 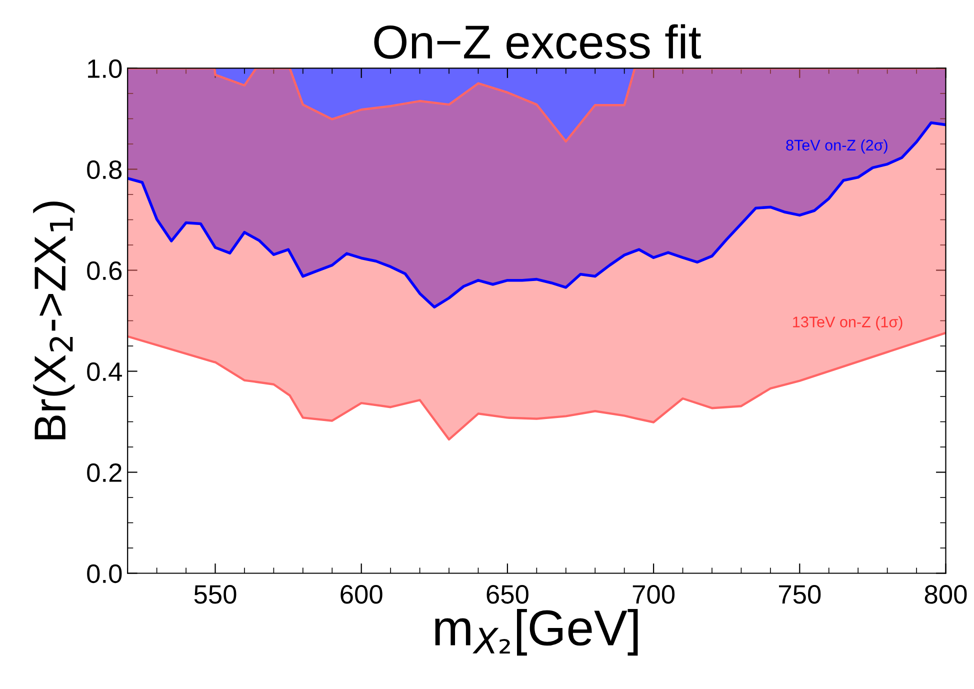 I want to click on y-tick-label: 1.0, so click(x=105, y=68).